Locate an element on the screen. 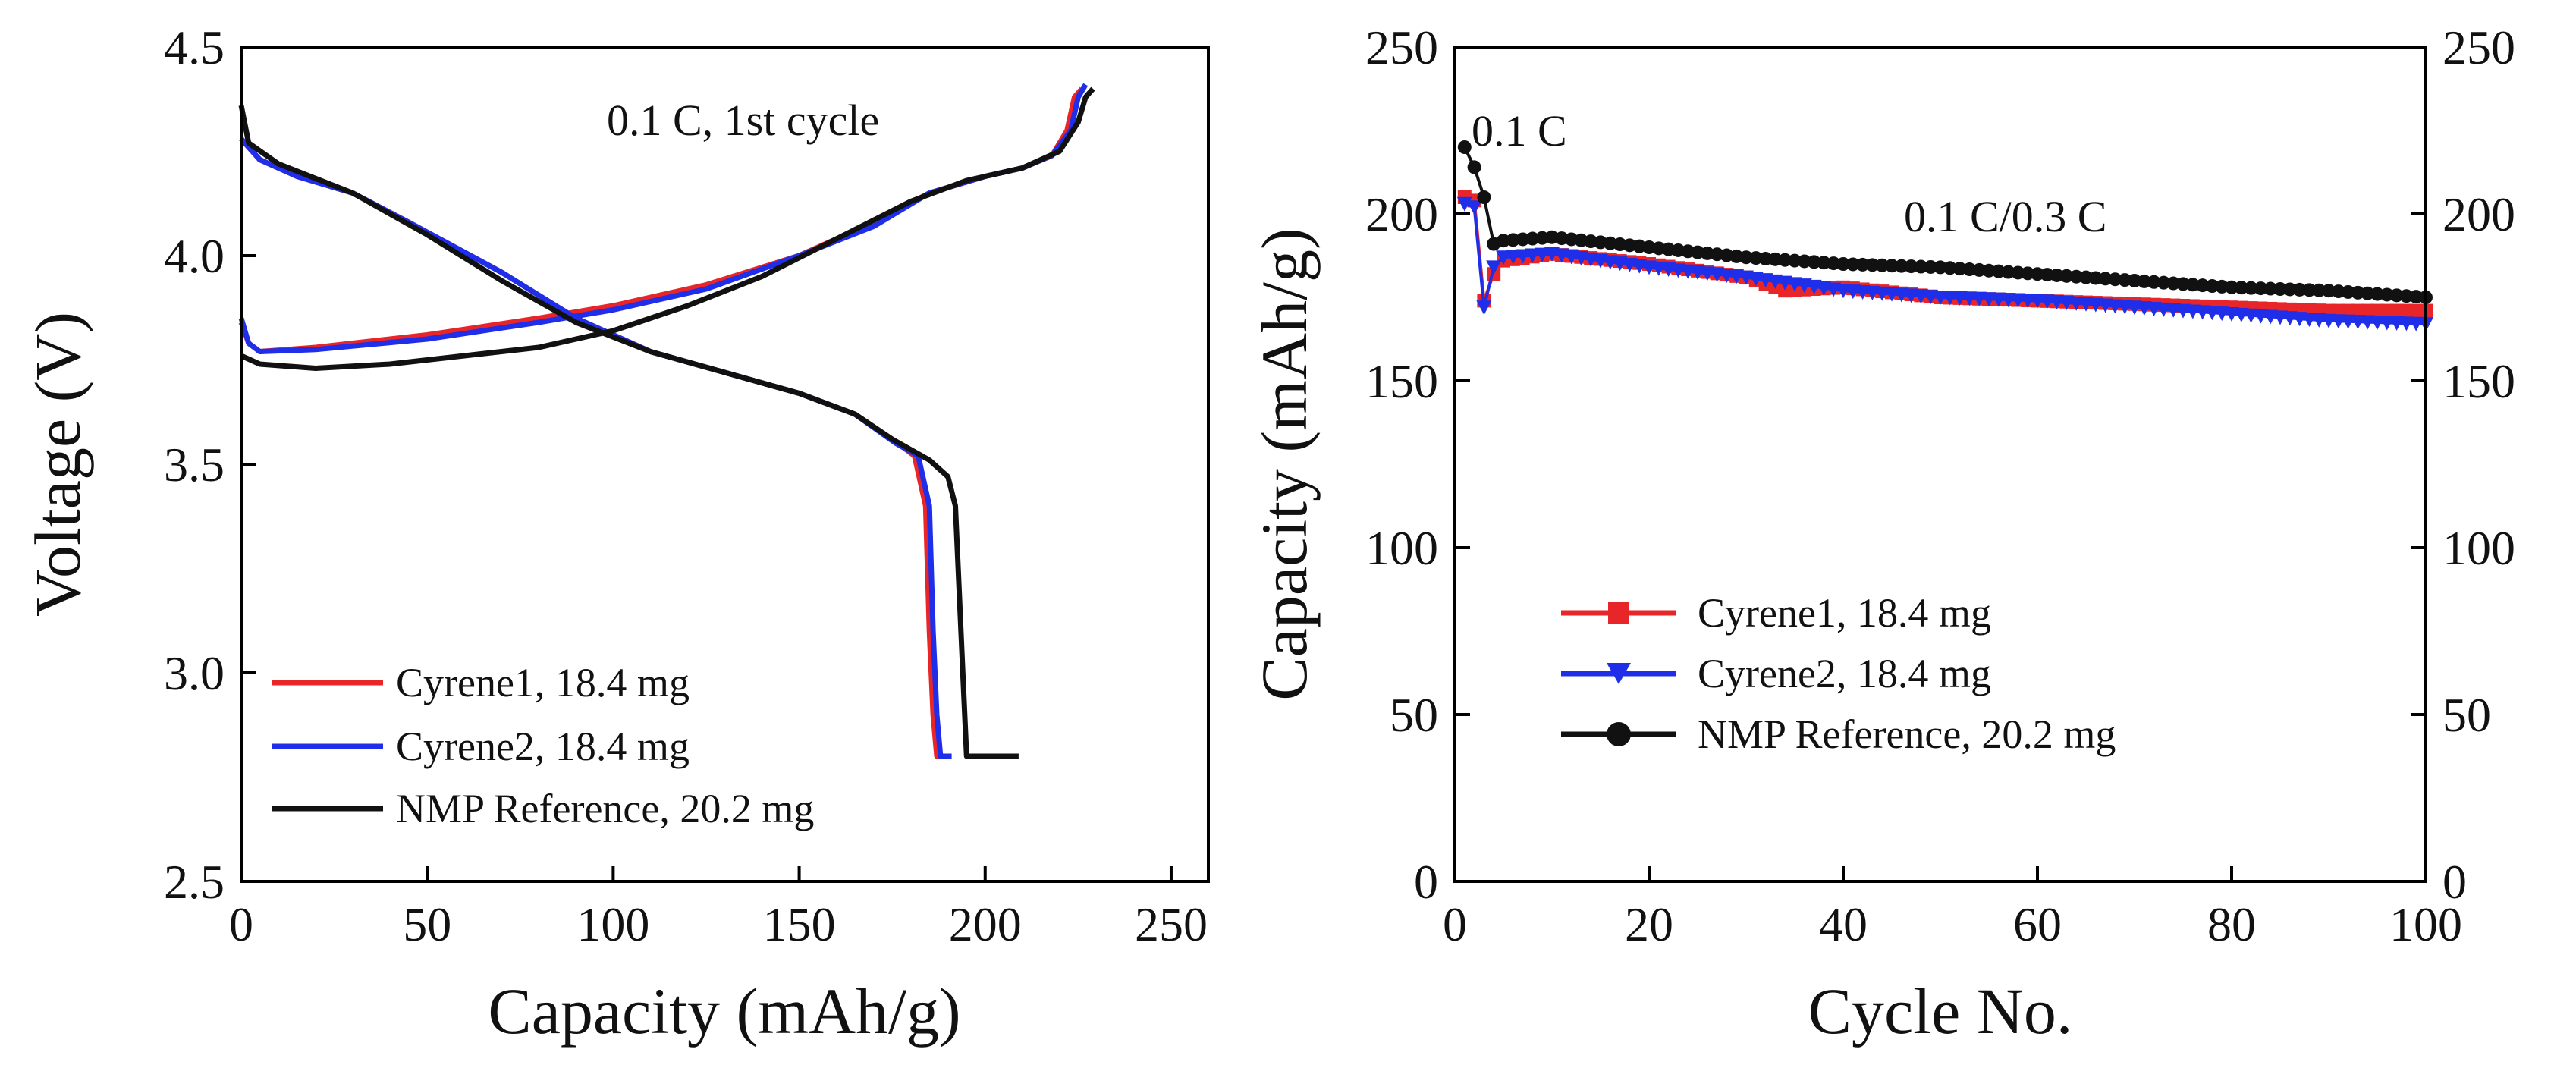  legend-marker-circle is located at coordinates (1619, 734).